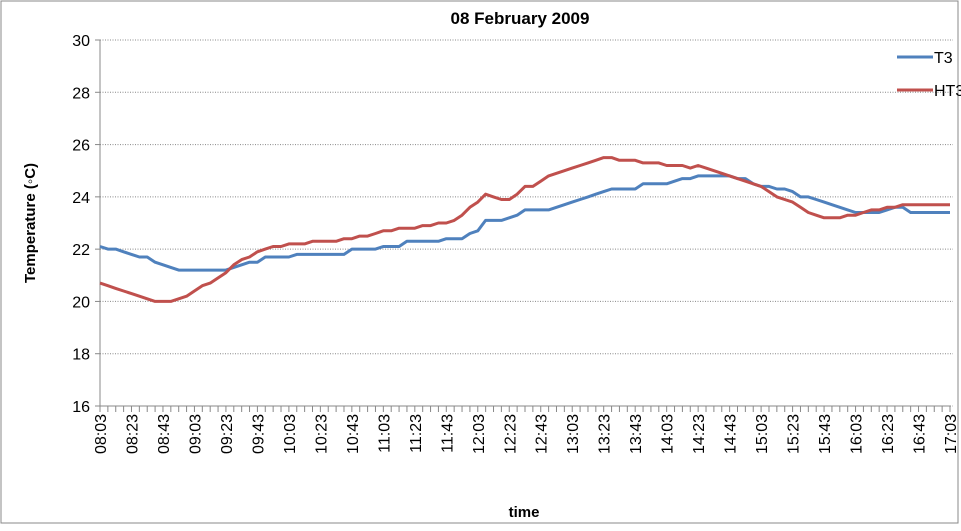  Describe the element at coordinates (227, 434) in the screenshot. I see `x-tick-label: 09:23` at that location.